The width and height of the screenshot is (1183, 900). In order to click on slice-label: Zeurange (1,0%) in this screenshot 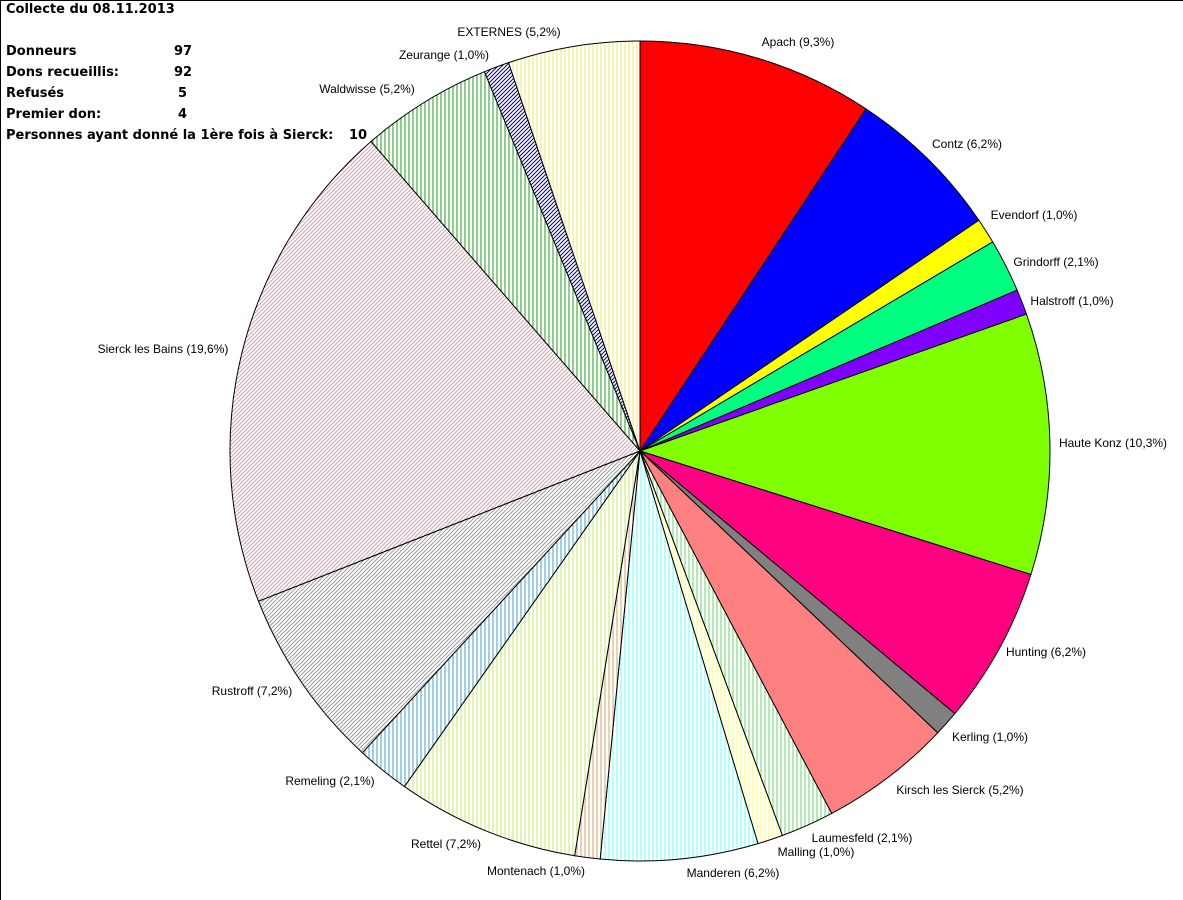, I will do `click(444, 55)`.